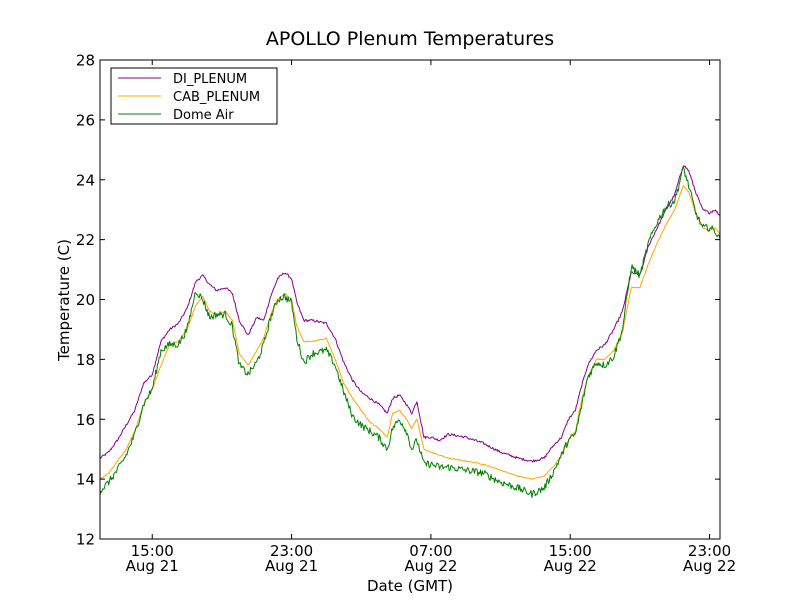  Describe the element at coordinates (85, 300) in the screenshot. I see `y-tick-label: 20` at that location.